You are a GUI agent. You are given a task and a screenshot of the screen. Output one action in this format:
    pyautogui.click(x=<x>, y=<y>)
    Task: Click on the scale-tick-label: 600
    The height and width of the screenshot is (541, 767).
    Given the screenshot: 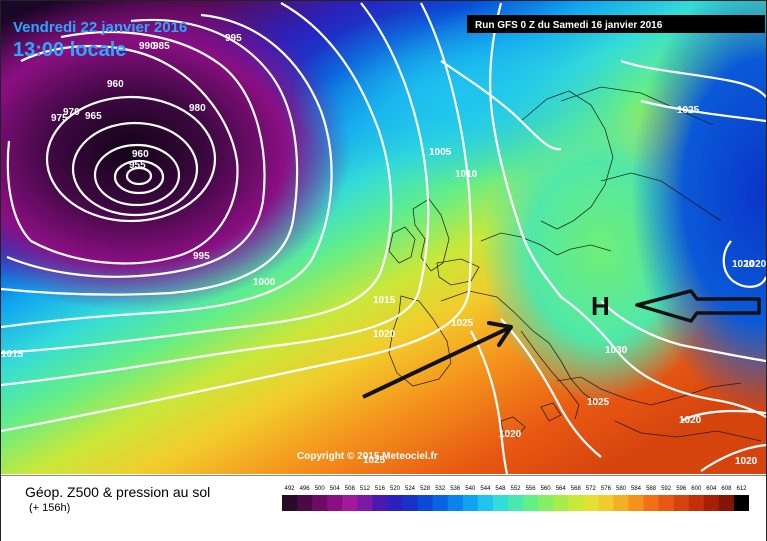 What is the action you would take?
    pyautogui.click(x=696, y=489)
    